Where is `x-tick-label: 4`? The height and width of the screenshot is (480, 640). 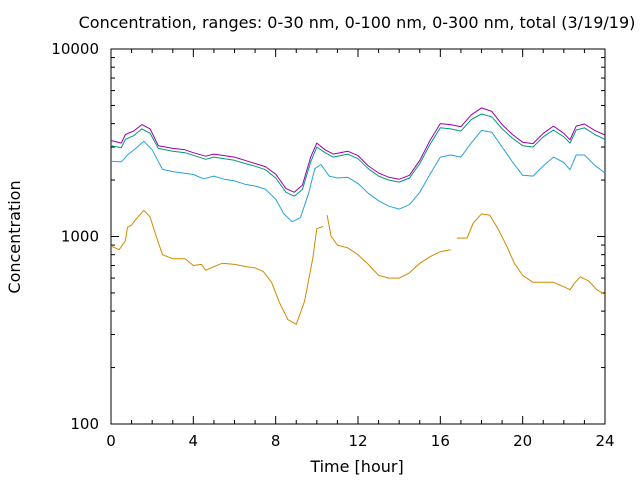
x-tick-label: 4 is located at coordinates (194, 441).